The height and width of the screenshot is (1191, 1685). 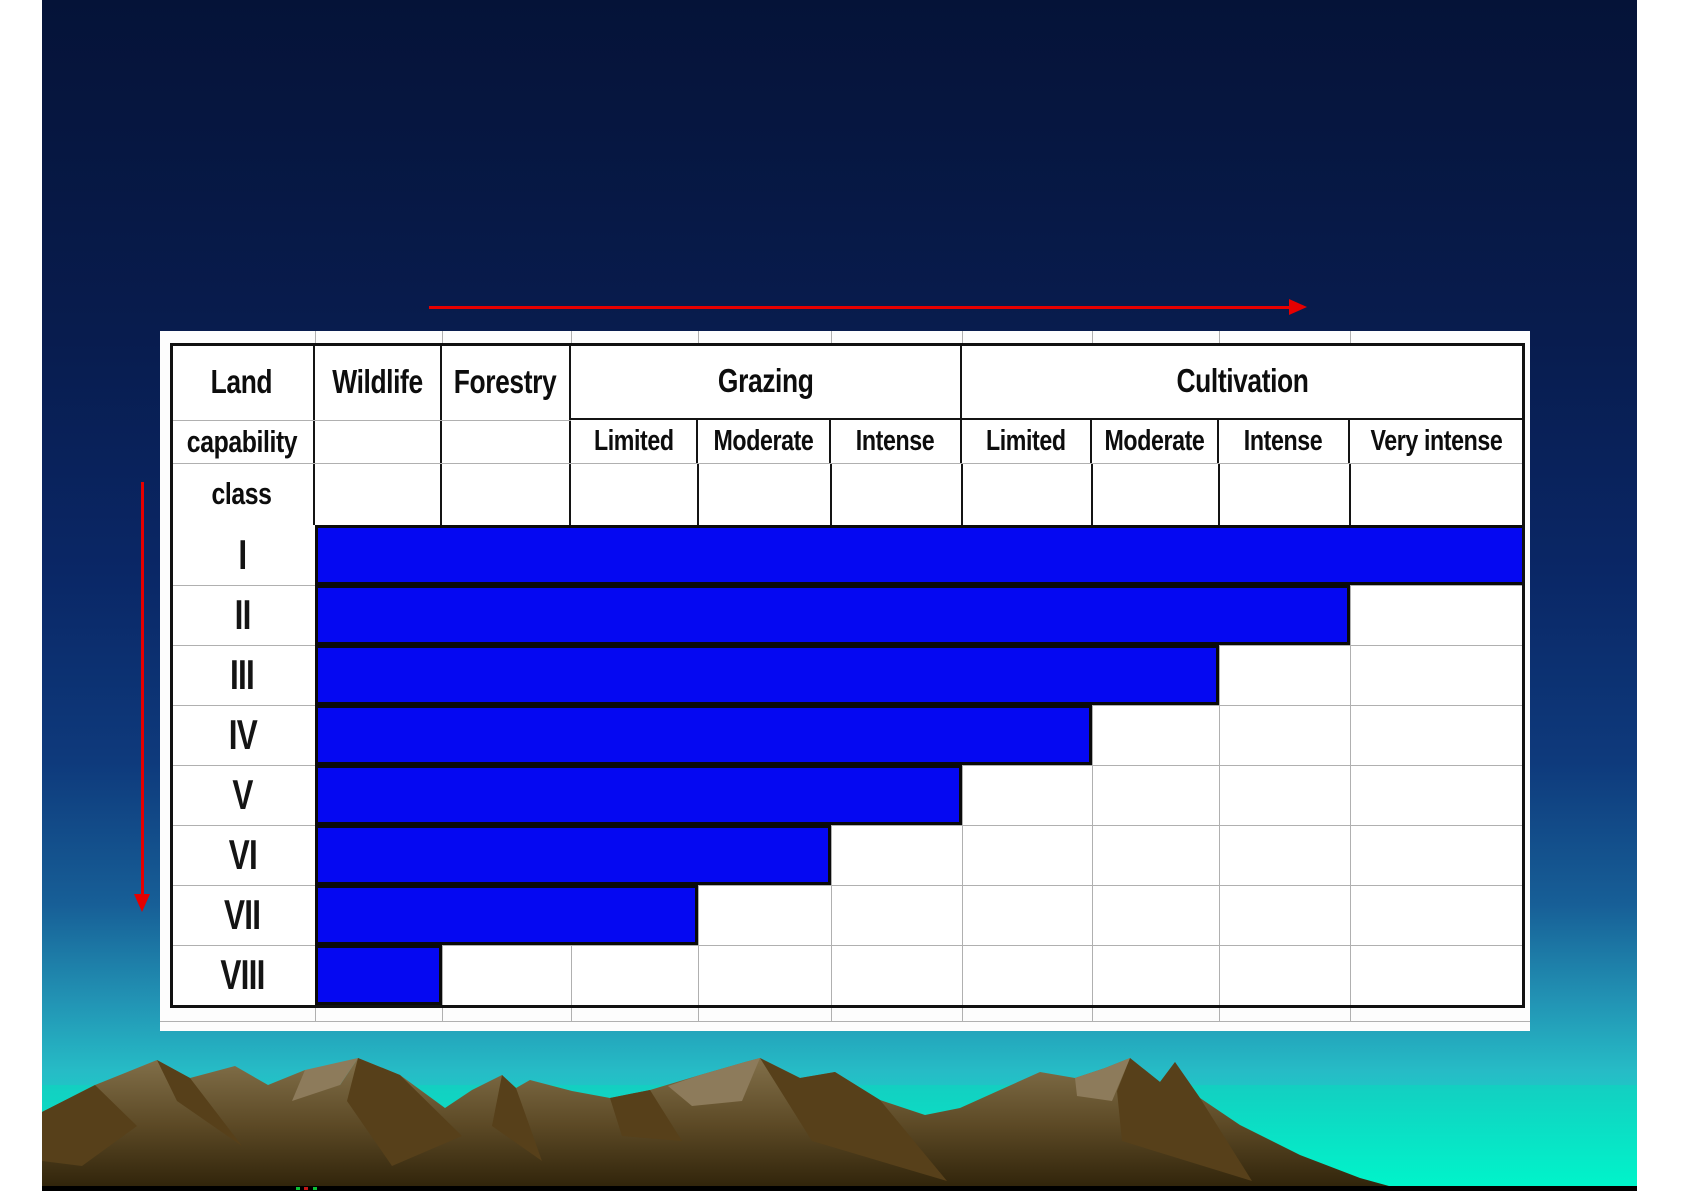 I want to click on capability-bar-row-IV, so click(x=703, y=735).